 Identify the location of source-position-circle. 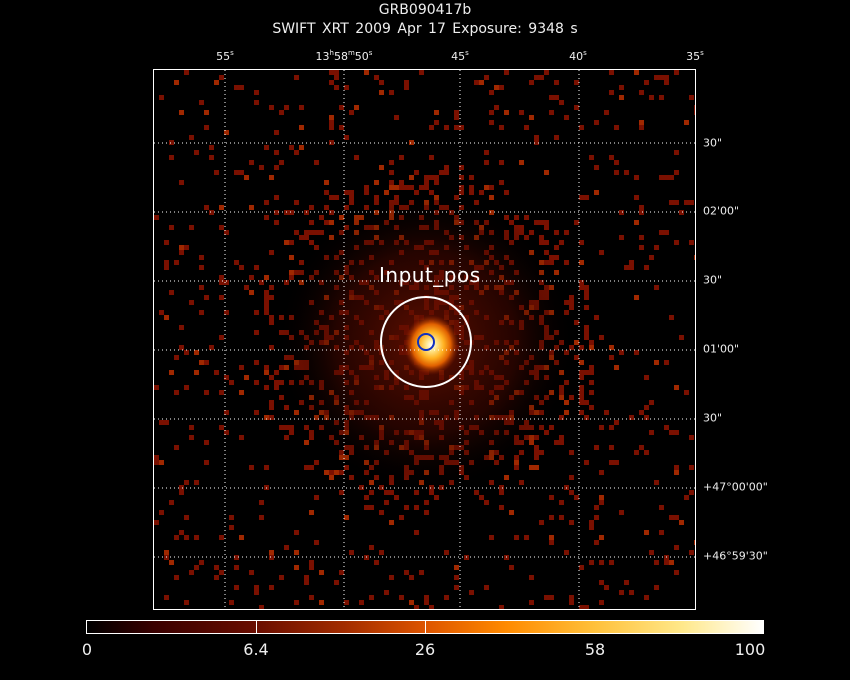
(426, 342).